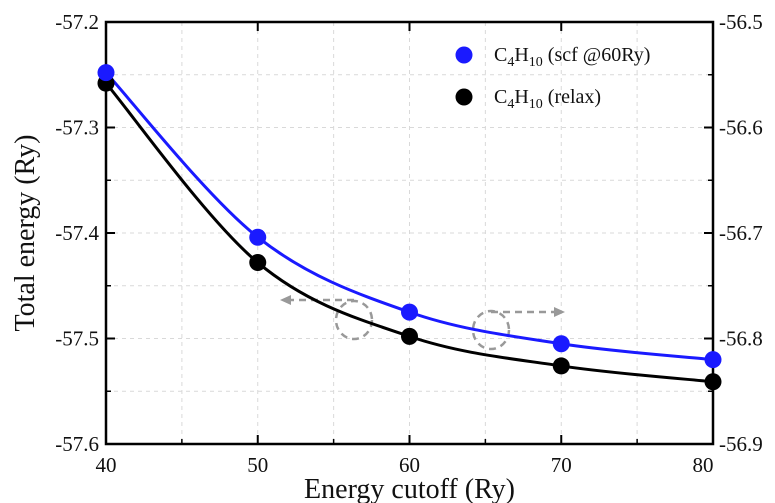 The width and height of the screenshot is (775, 503). Describe the element at coordinates (741, 22) in the screenshot. I see `y2-tick-label: -56.5` at that location.